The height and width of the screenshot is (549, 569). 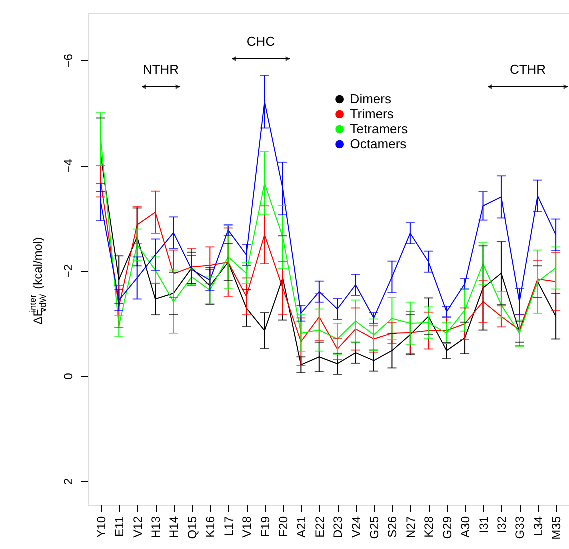 What do you see at coordinates (528, 69) in the screenshot?
I see `annotation: CTHR` at bounding box center [528, 69].